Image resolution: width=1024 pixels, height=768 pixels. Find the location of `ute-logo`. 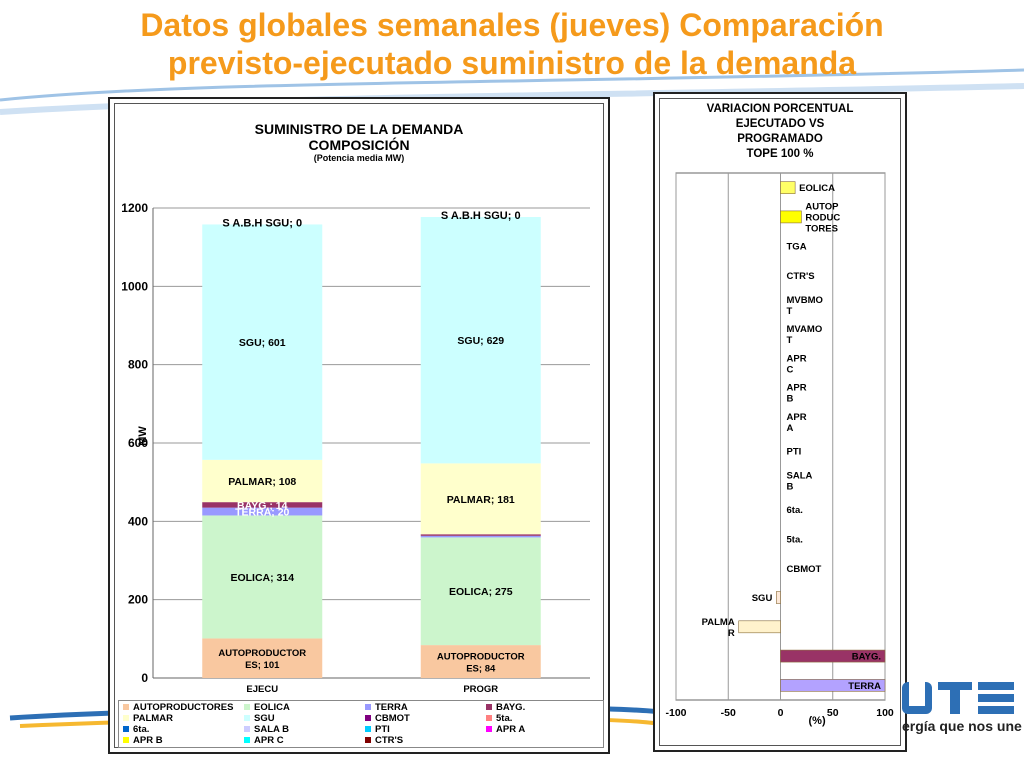

ute-logo is located at coordinates (958, 698).